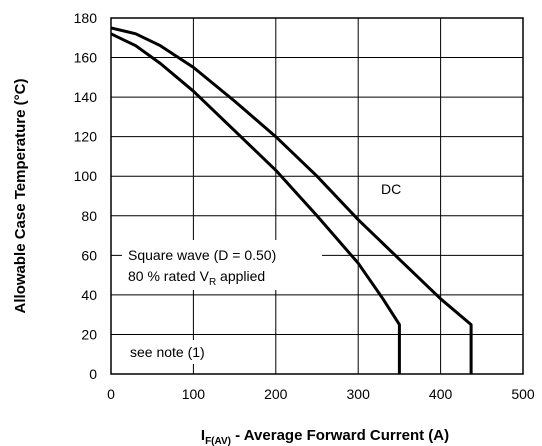  I want to click on y-tick-label: 100, so click(86, 176).